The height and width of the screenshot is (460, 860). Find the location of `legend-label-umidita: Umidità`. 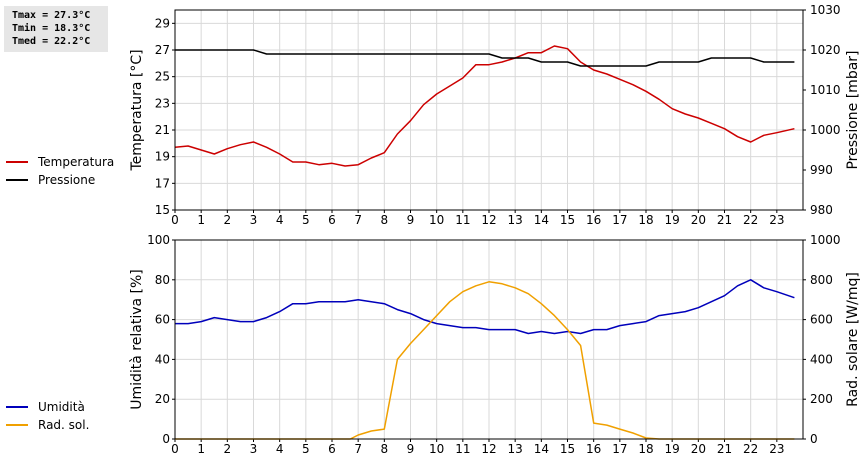

legend-label-umidita: Umidità is located at coordinates (61, 407).